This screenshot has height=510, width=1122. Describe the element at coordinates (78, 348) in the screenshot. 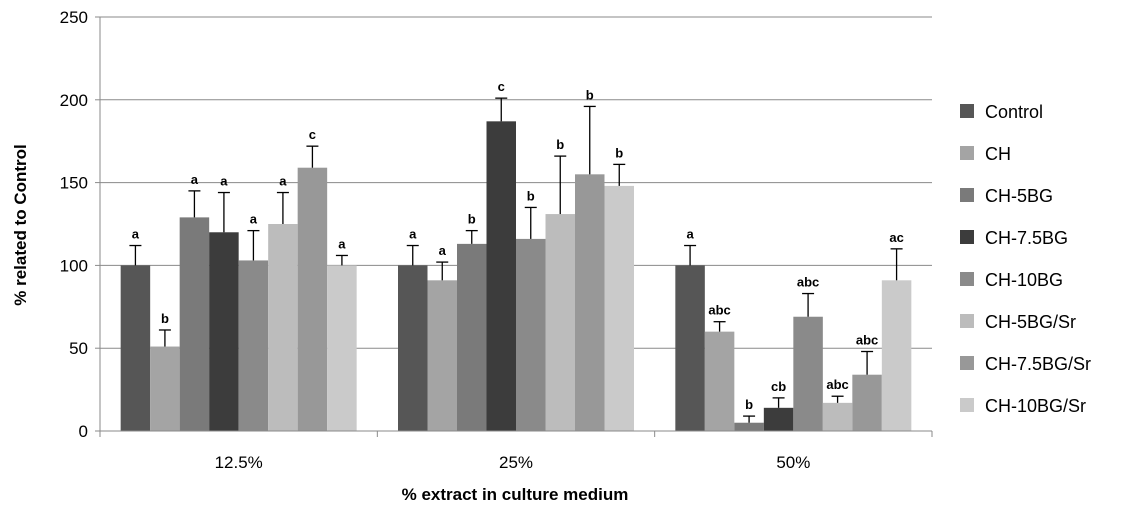

I see `y-tick-label: 50` at that location.